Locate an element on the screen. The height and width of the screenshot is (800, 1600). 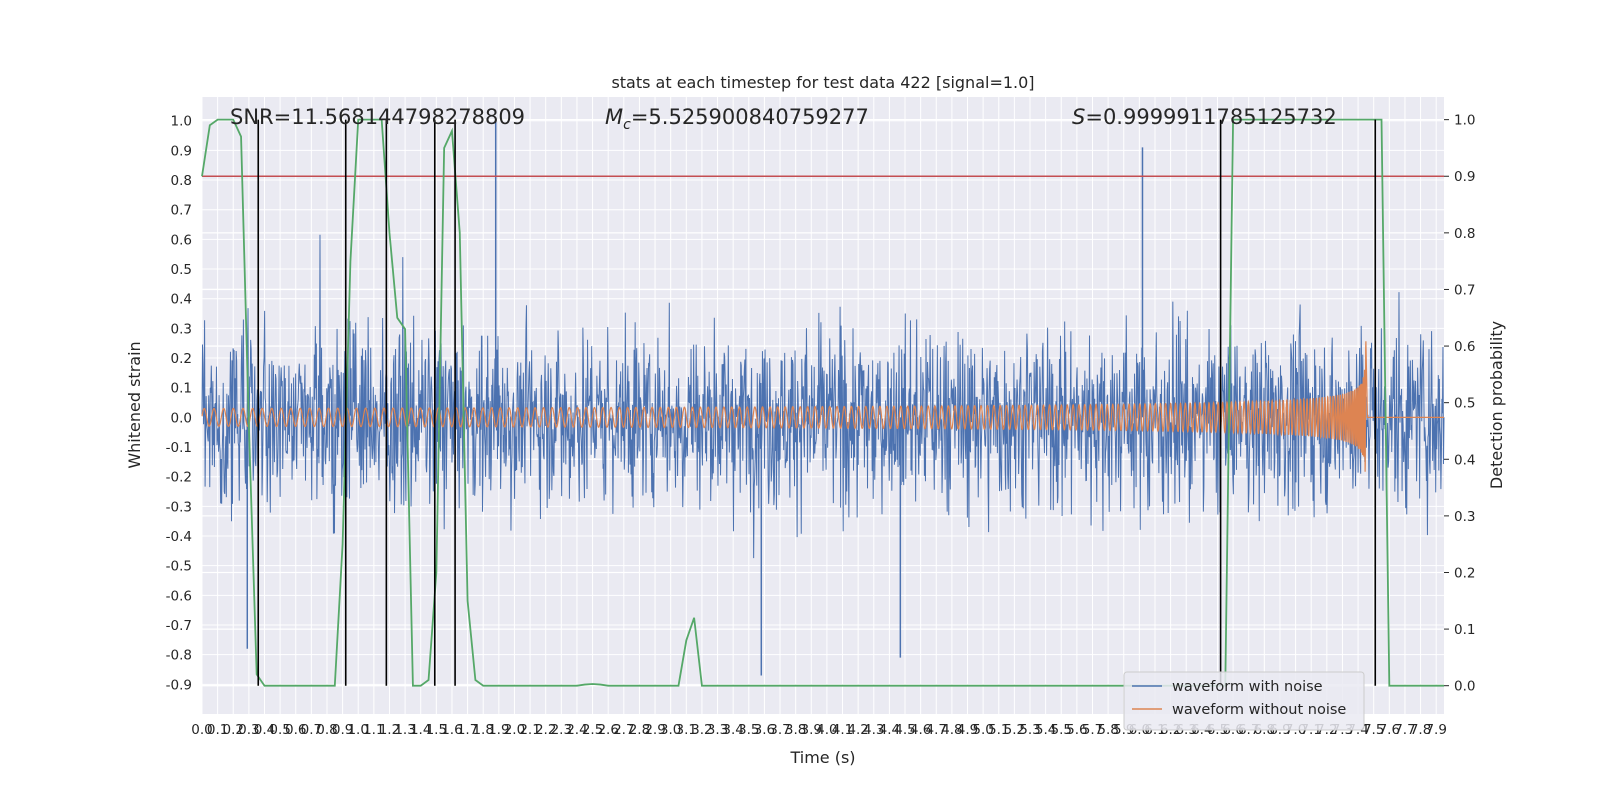
x-tick-label: 4.1 is located at coordinates (842, 730).